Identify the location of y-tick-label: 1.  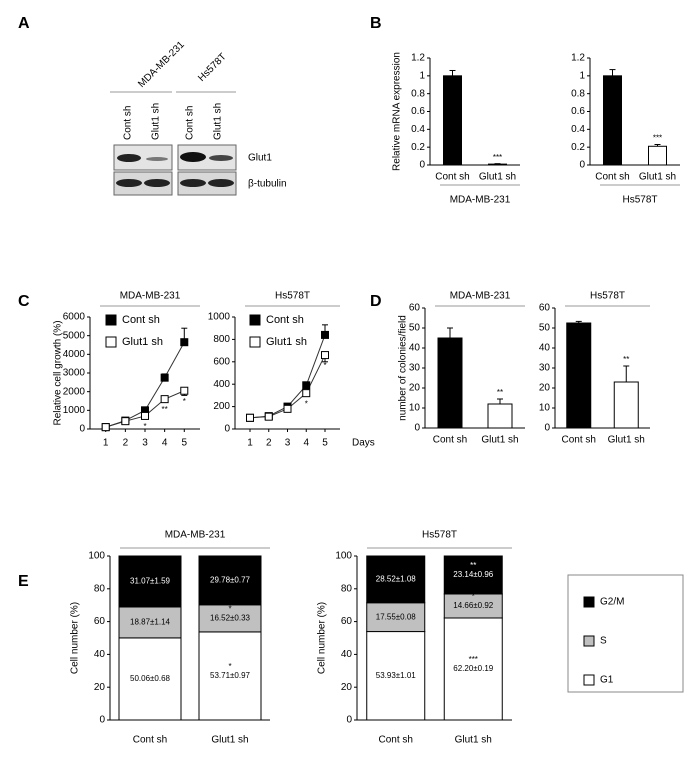
(422, 75).